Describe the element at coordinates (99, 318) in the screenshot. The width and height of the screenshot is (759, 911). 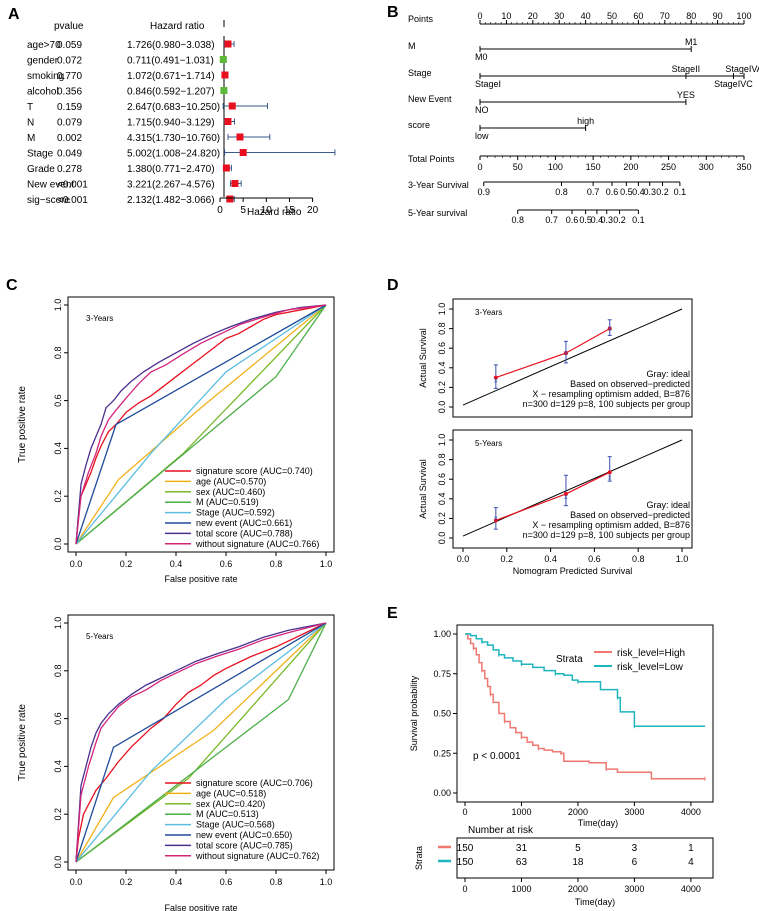
I see `roc-plot-title: 3-Years` at that location.